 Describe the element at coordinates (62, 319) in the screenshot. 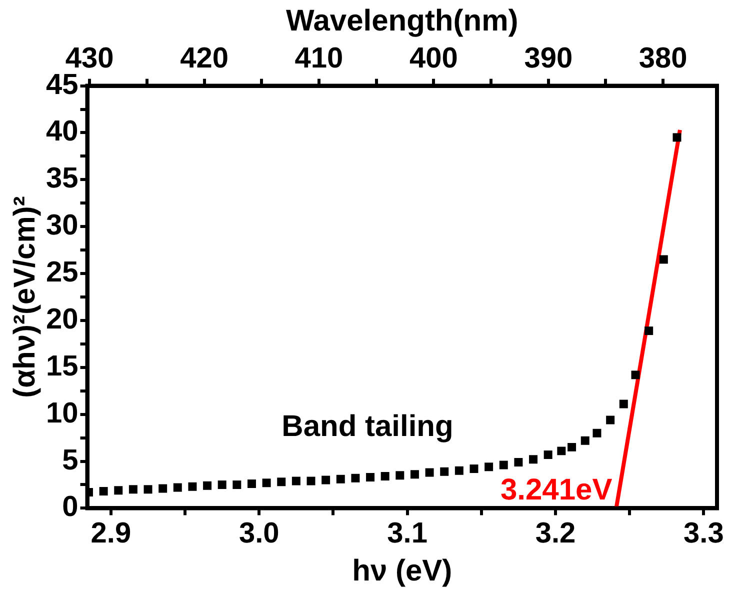

I see `y-tick-label: 20` at that location.